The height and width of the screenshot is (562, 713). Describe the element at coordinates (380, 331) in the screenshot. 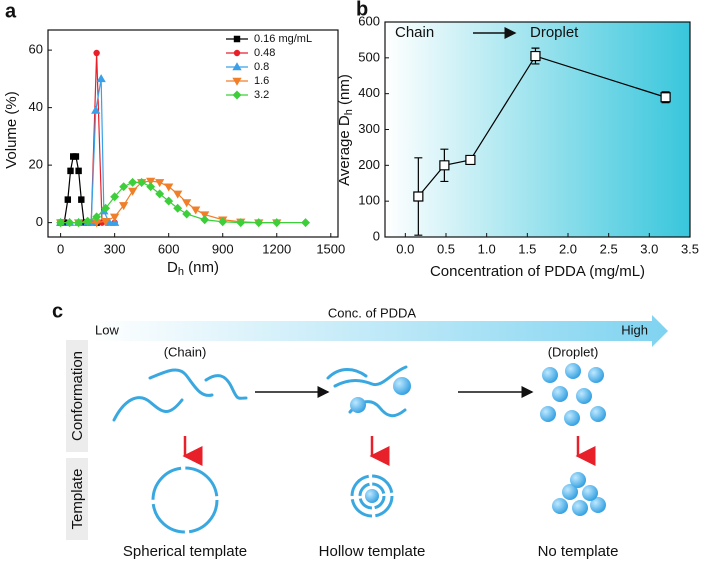

I see `conc-arrow` at that location.